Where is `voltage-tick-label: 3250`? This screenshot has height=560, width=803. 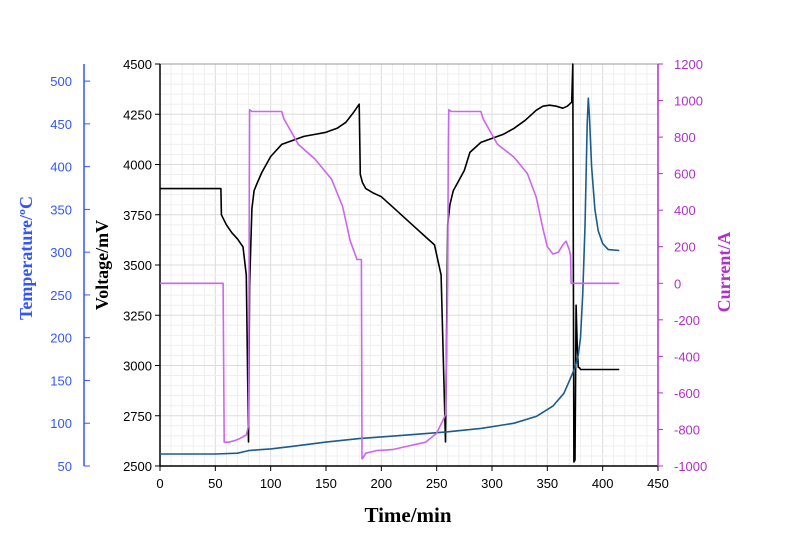 voltage-tick-label: 3250 is located at coordinates (137, 315).